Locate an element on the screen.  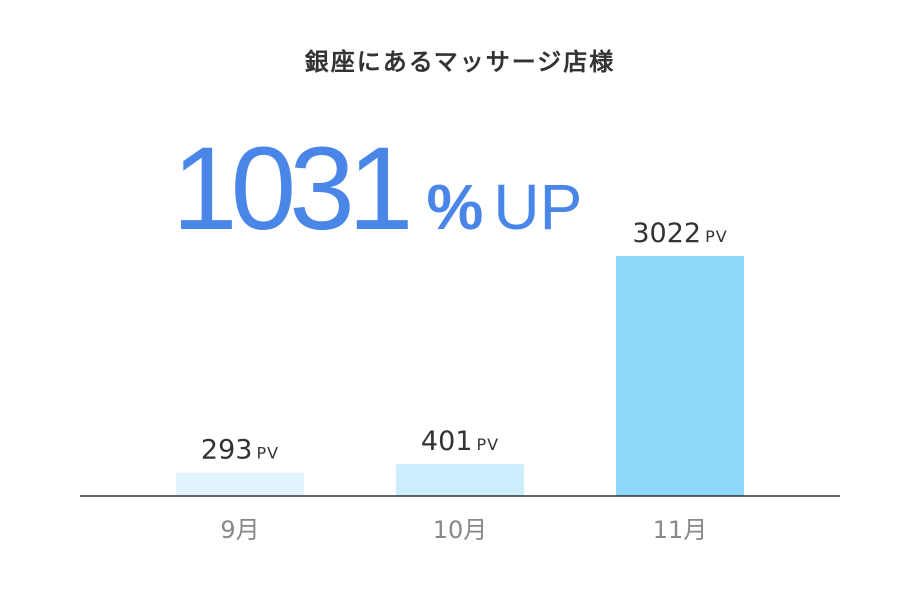
x-tick-label: 10月 is located at coordinates (460, 530).